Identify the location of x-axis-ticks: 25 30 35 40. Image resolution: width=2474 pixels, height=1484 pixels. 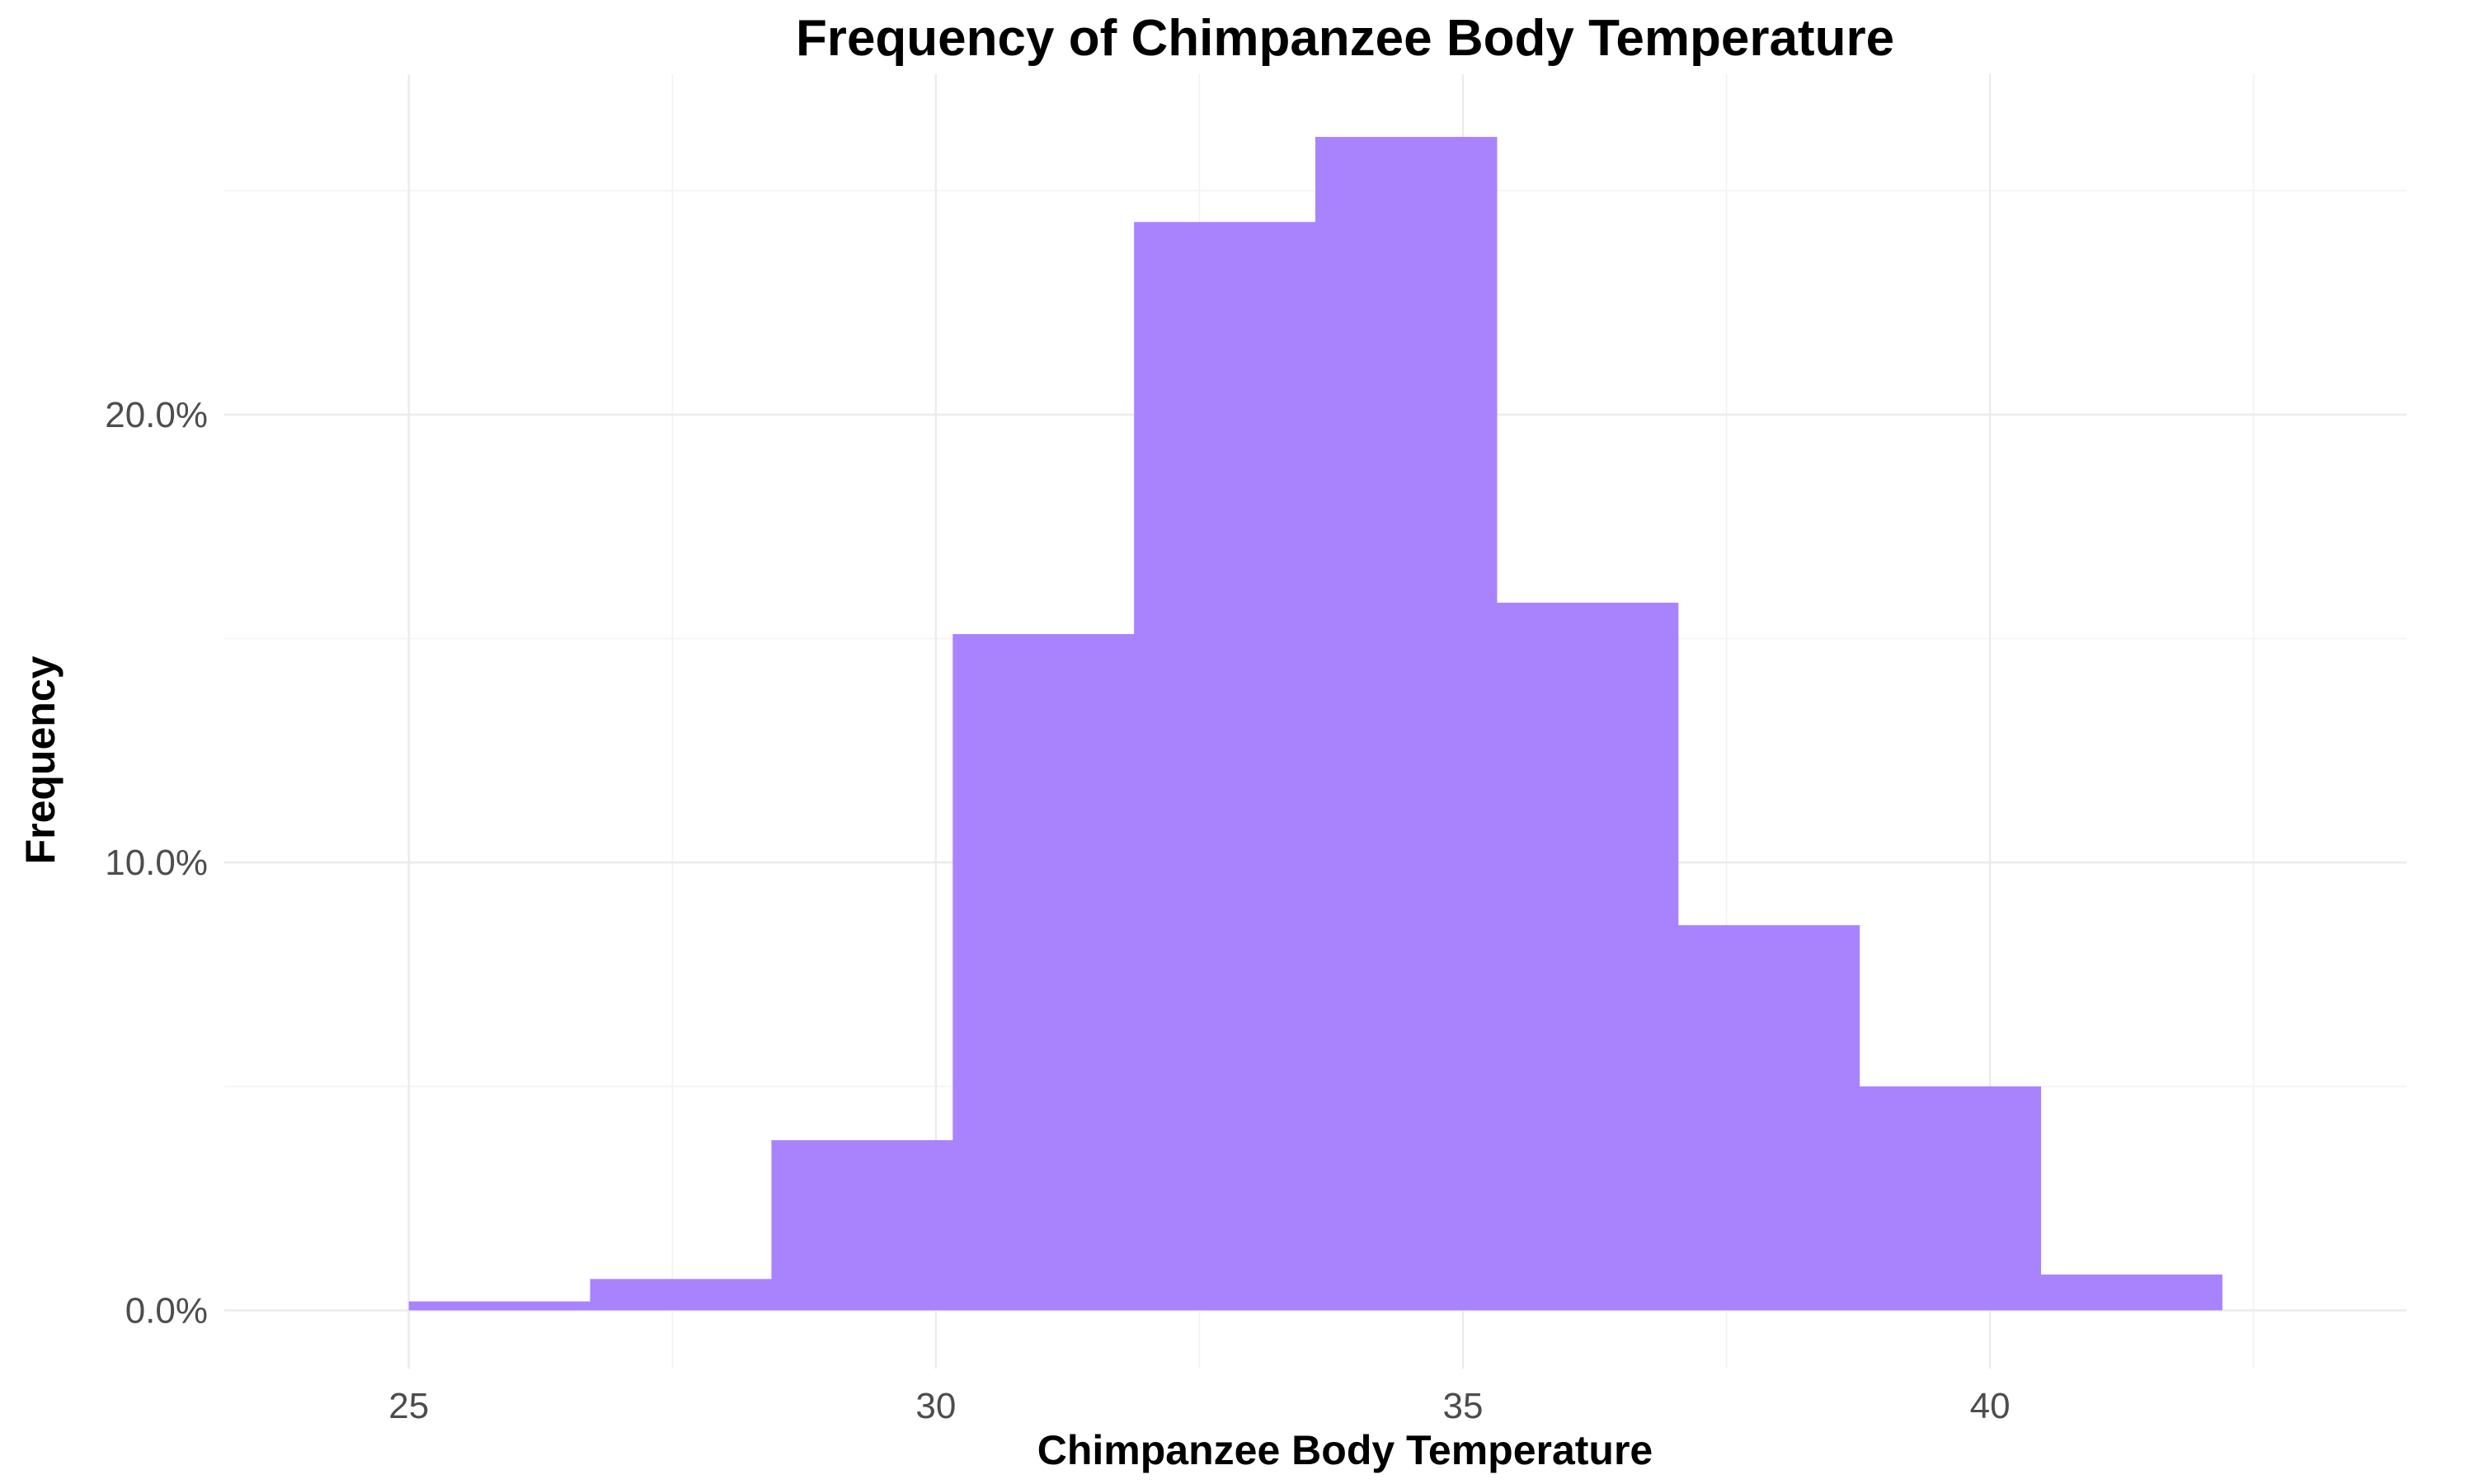
(1199, 1406).